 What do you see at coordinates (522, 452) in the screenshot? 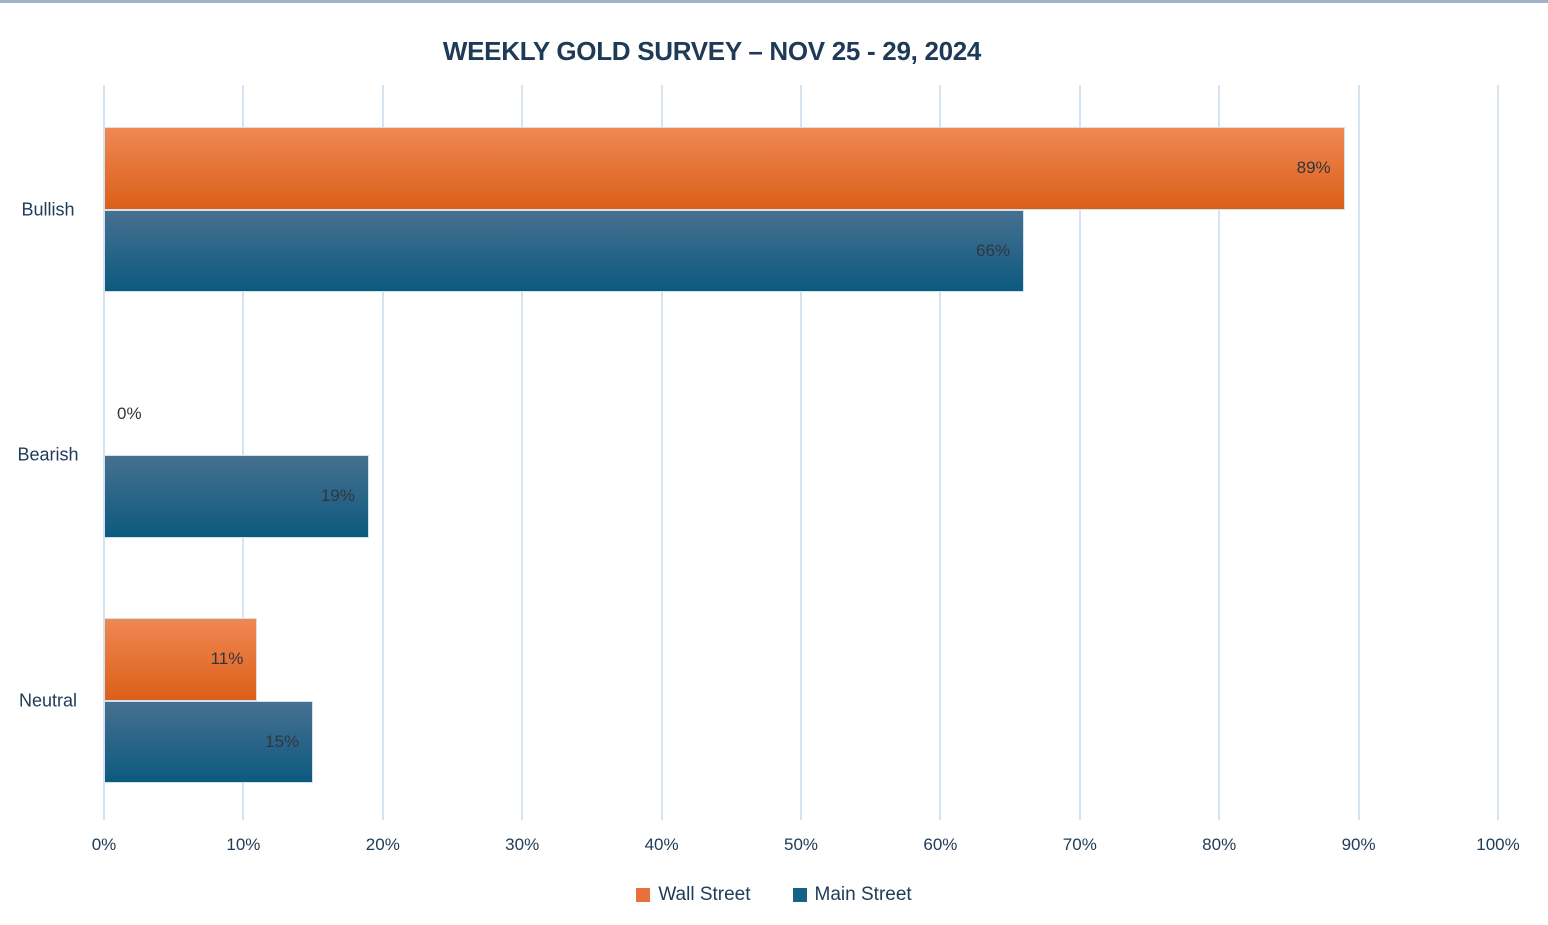
I see `gridline-30%` at bounding box center [522, 452].